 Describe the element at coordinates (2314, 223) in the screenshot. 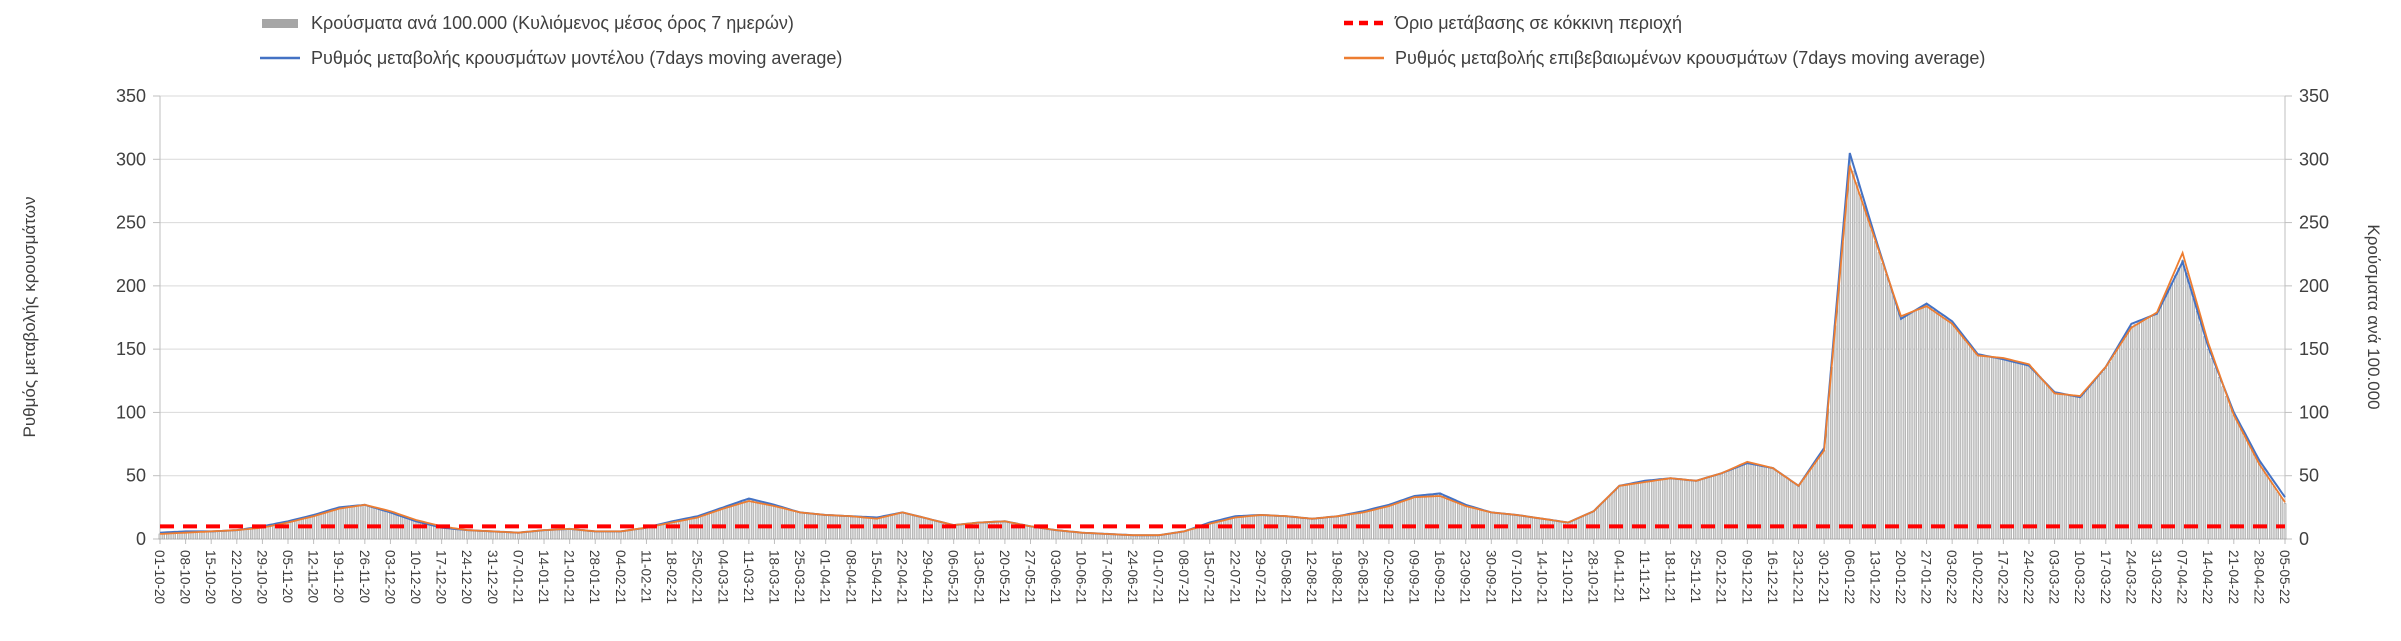

I see `right-axis-tick-label: 250` at that location.